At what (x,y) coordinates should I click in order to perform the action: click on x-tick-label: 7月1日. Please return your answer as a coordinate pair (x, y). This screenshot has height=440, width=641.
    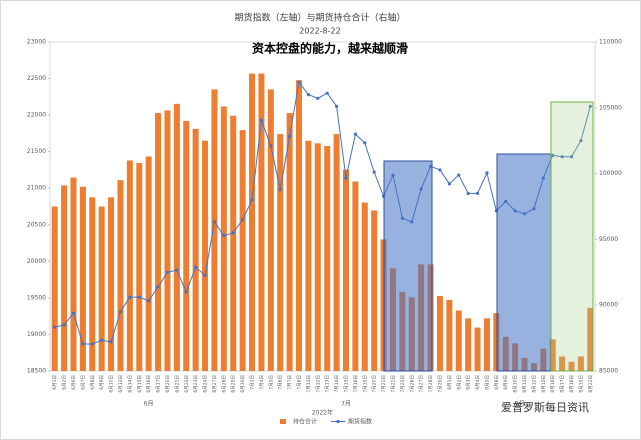
    Looking at the image, I should click on (253, 382).